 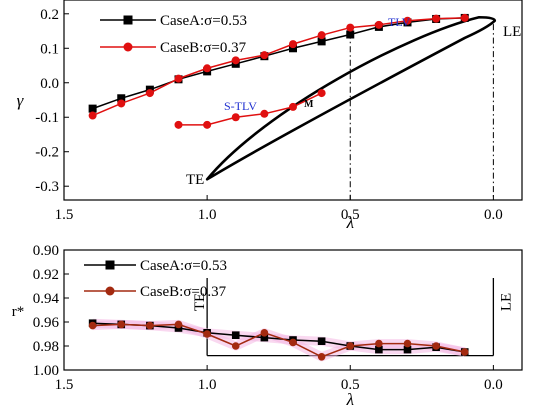 What do you see at coordinates (493, 215) in the screenshot?
I see `top-x-tick-label: 0.0` at bounding box center [493, 215].